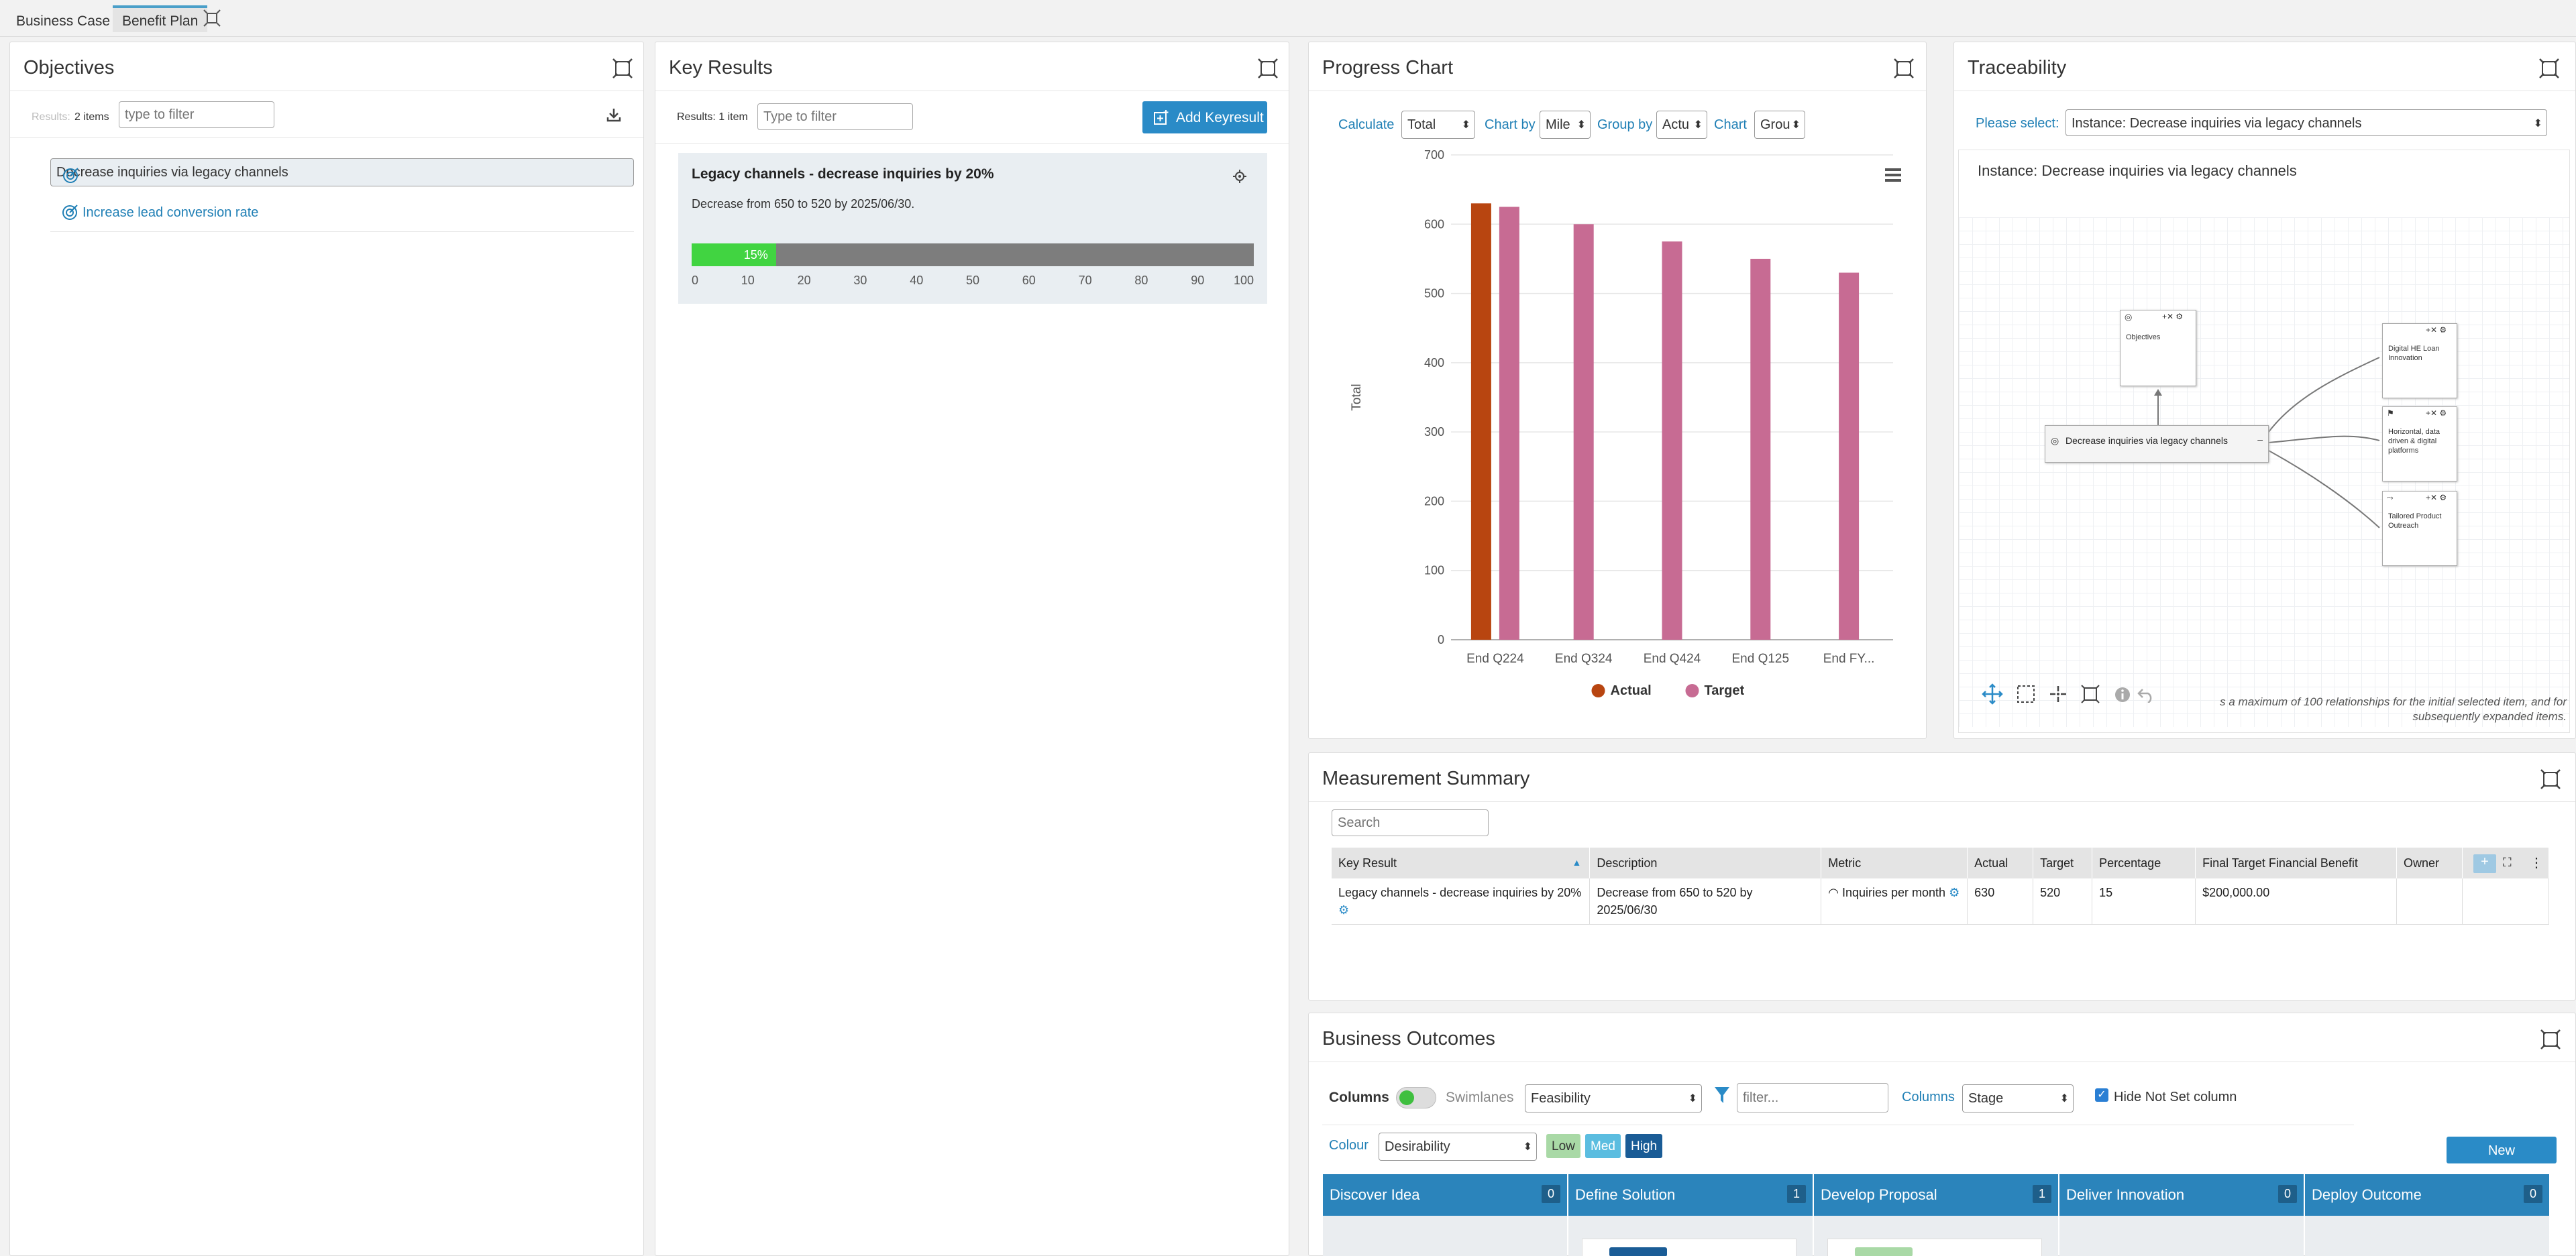 This screenshot has height=1256, width=2576. What do you see at coordinates (2264, 472) in the screenshot?
I see `diagram-grid` at bounding box center [2264, 472].